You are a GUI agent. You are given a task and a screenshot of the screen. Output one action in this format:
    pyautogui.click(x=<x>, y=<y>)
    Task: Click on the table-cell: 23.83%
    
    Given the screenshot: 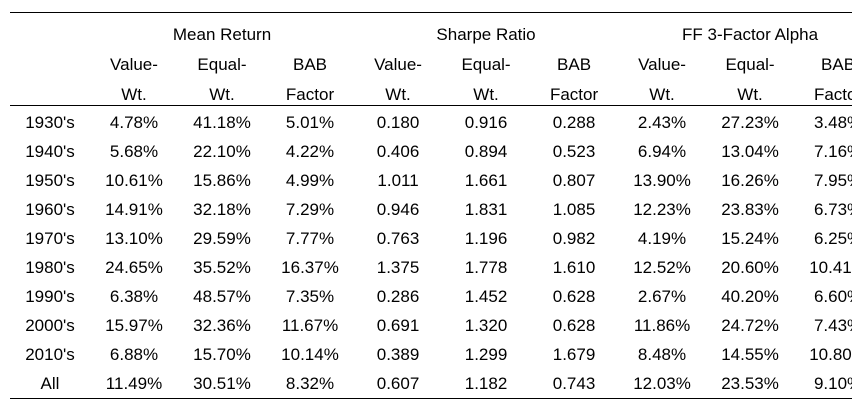 What is the action you would take?
    pyautogui.click(x=750, y=209)
    